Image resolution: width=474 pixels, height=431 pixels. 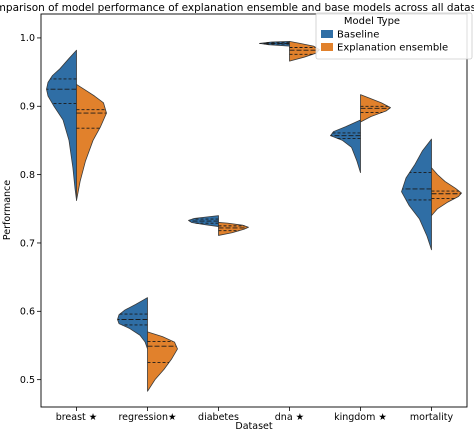 What do you see at coordinates (27, 243) in the screenshot?
I see `y-tick-label: 0.7` at bounding box center [27, 243].